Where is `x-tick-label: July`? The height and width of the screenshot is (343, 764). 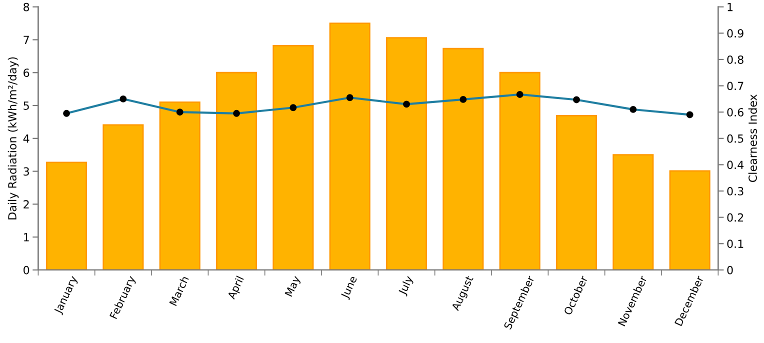
x-tick-label: July is located at coordinates (406, 286).